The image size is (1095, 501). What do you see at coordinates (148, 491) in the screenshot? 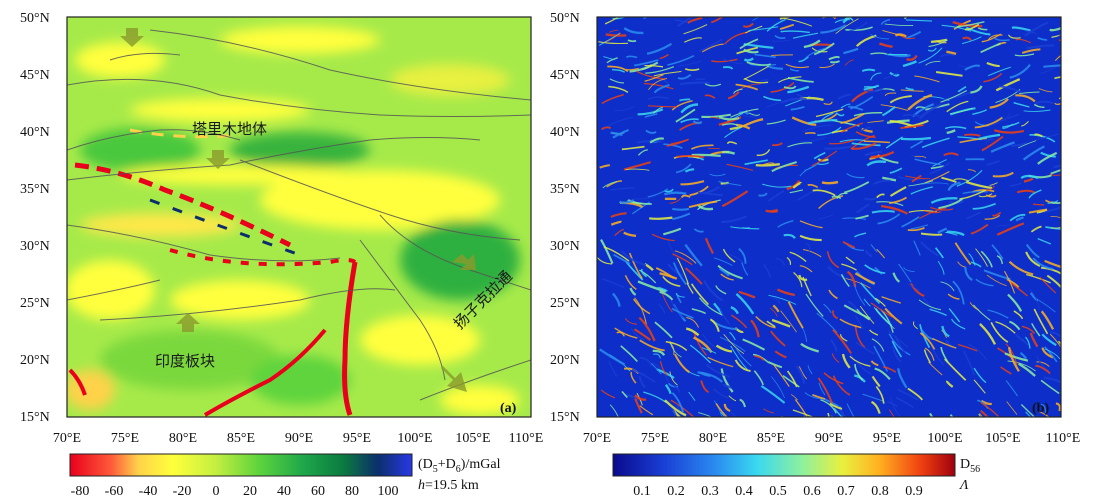
I see `colorbar-a-tick: -40` at bounding box center [148, 491].